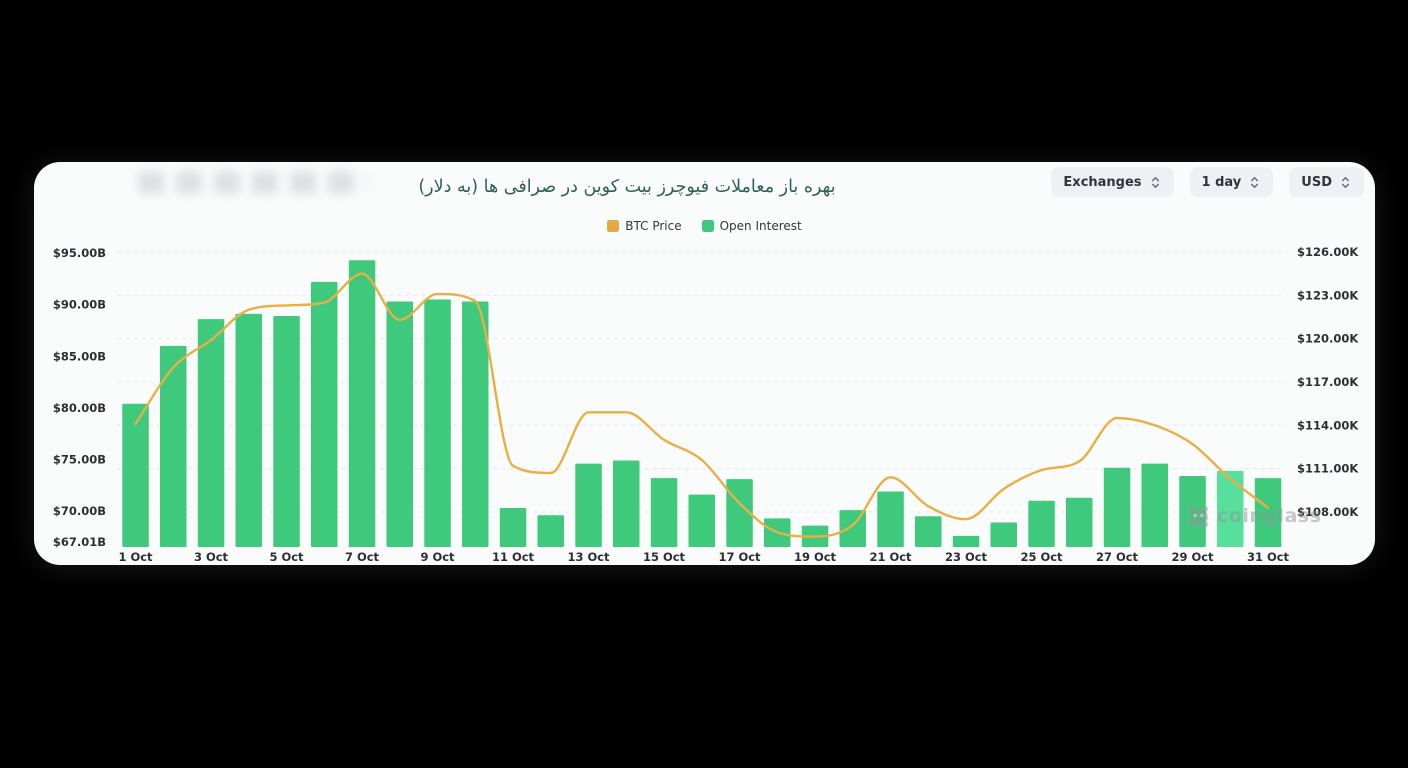  Describe the element at coordinates (707, 226) in the screenshot. I see `open-interest-swatch-icon` at that location.